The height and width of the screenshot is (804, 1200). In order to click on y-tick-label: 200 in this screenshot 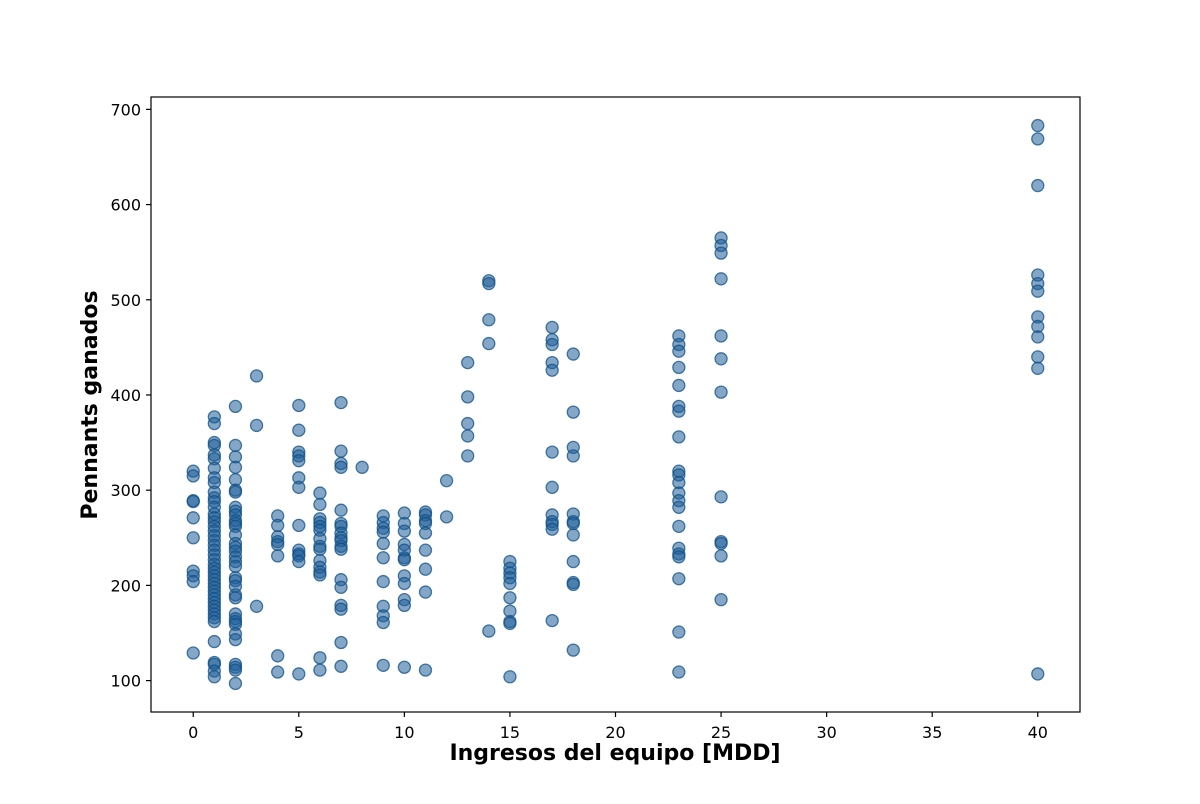, I will do `click(125, 585)`.